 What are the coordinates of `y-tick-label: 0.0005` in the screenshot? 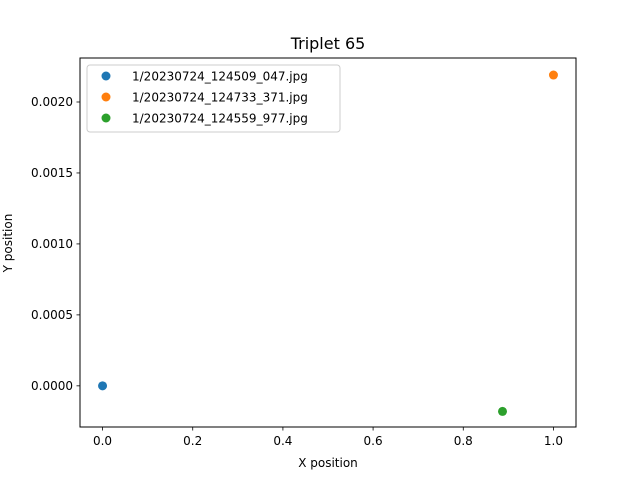 It's located at (52, 315).